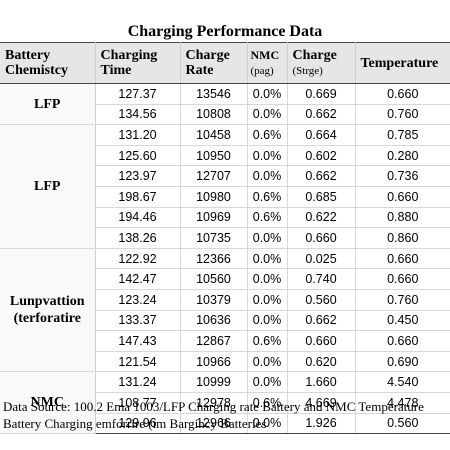 This screenshot has width=450, height=450. What do you see at coordinates (138, 238) in the screenshot?
I see `charging-time-cell: 138.26` at bounding box center [138, 238].